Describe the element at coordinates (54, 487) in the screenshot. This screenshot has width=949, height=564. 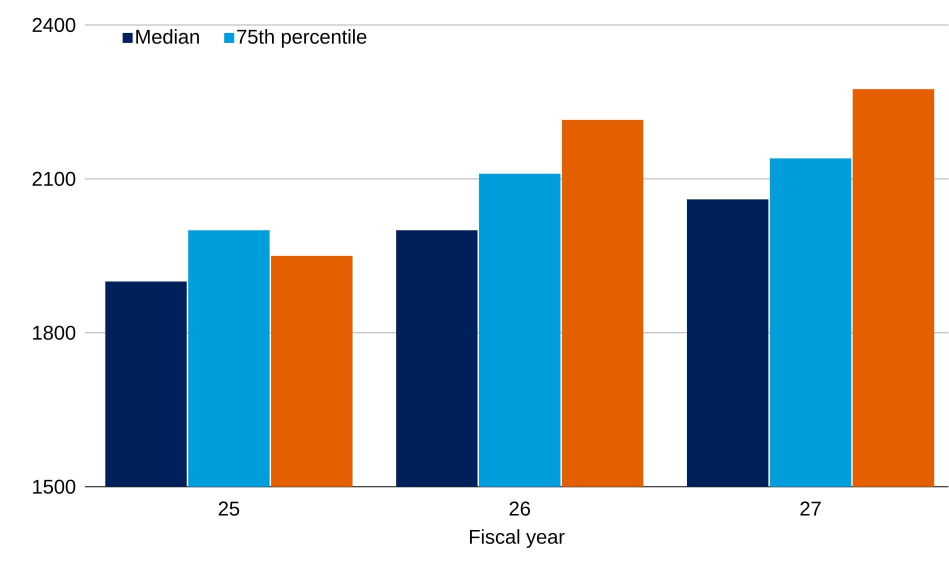
I see `y-tick-label: 1500` at that location.